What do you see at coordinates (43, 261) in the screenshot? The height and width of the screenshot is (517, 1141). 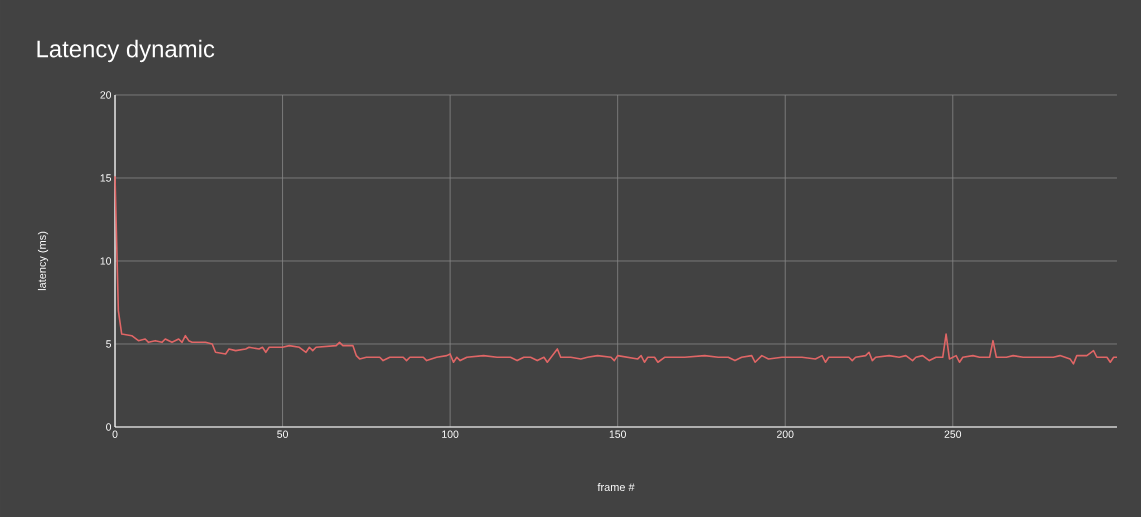 I see `y-axis-title: latency (ms)` at bounding box center [43, 261].